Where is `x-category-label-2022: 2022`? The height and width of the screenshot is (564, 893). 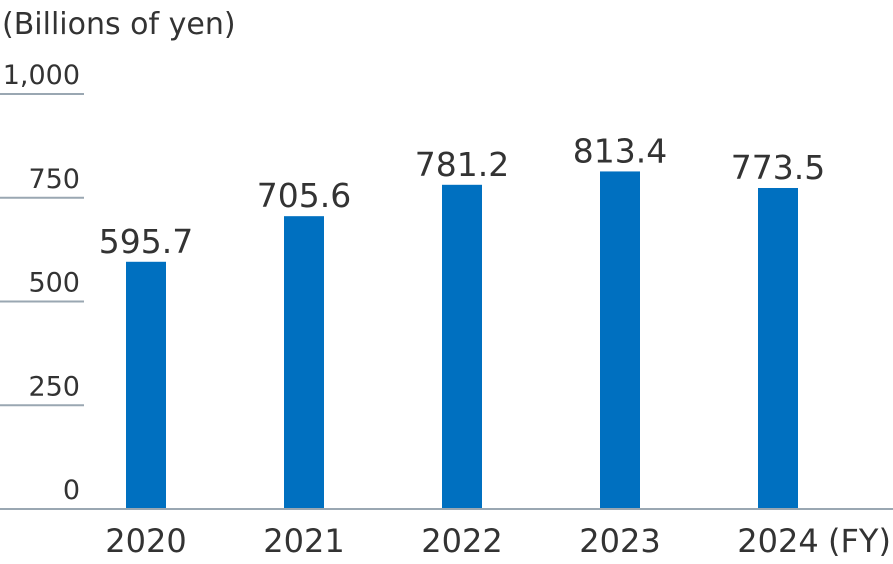 x-category-label-2022: 2022 is located at coordinates (461, 541).